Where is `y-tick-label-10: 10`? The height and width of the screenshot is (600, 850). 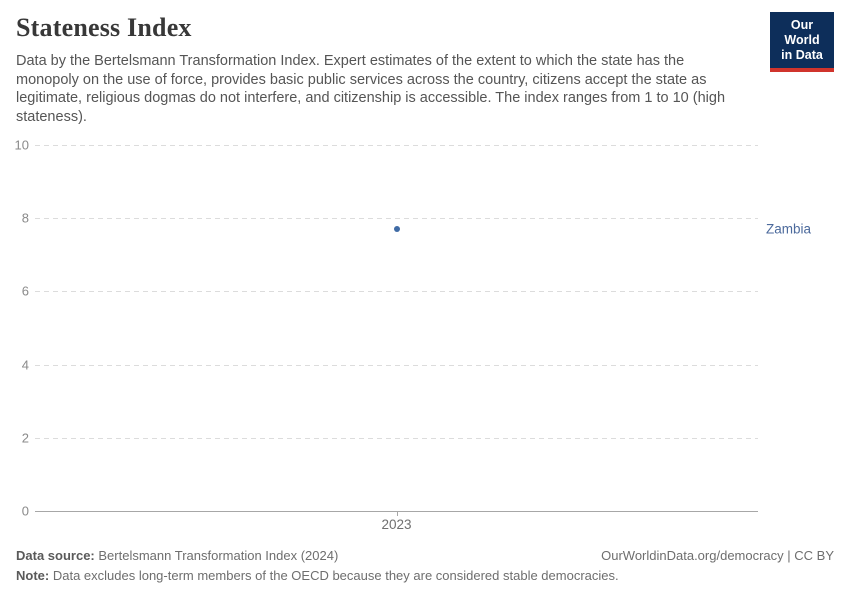 y-tick-label-10: 10 is located at coordinates (21, 145).